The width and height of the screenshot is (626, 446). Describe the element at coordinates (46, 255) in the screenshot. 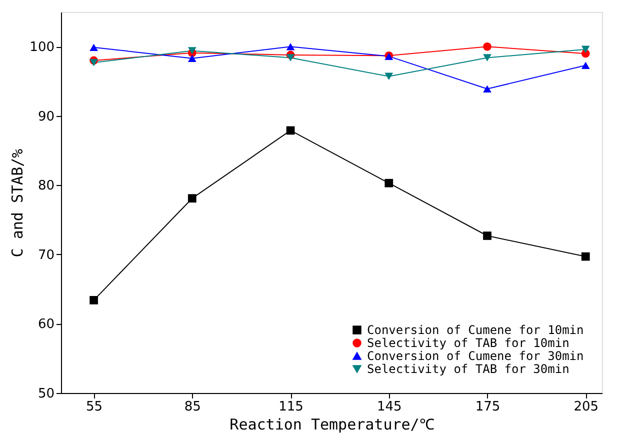

I see `y-tick-label: 70` at that location.